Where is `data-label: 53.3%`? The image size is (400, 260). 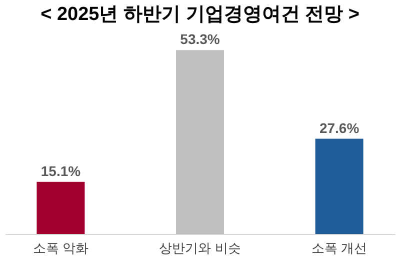 data-label: 53.3% is located at coordinates (200, 39).